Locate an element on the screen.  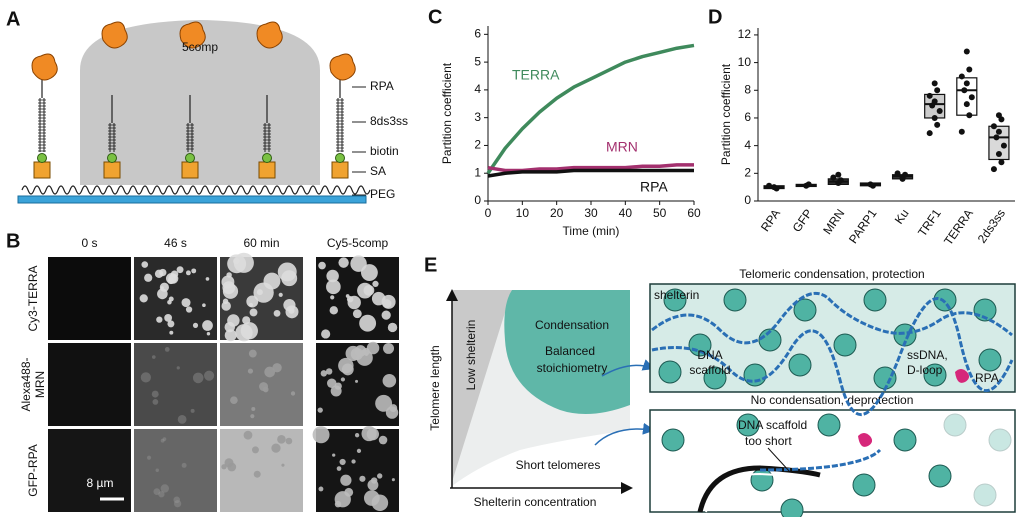
series-line is located at coordinates (590, 173).